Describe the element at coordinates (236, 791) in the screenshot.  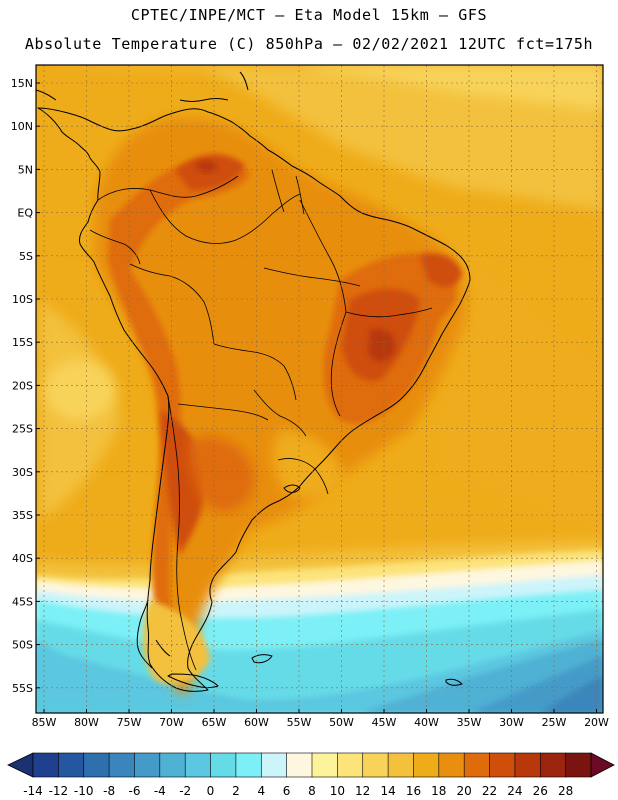
I see `colorbar-label: 2` at that location.